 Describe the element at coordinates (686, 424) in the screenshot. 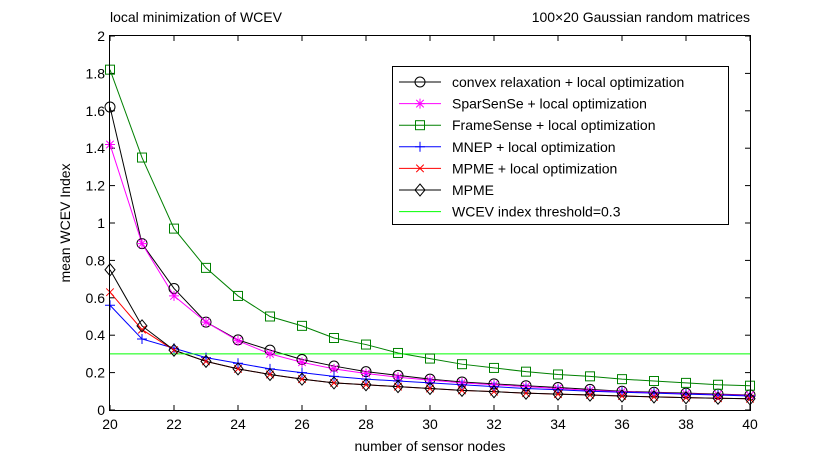

I see `x-tick-label: 38` at that location.